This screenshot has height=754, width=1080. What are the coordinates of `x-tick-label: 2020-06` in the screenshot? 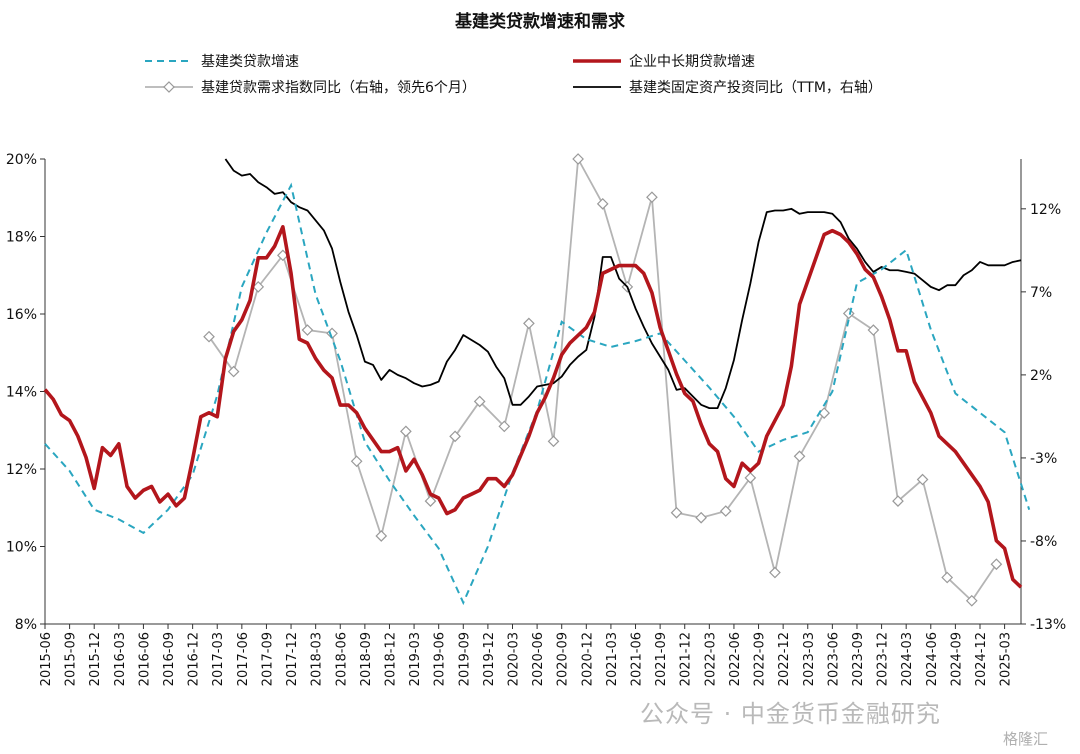 It's located at (538, 659).